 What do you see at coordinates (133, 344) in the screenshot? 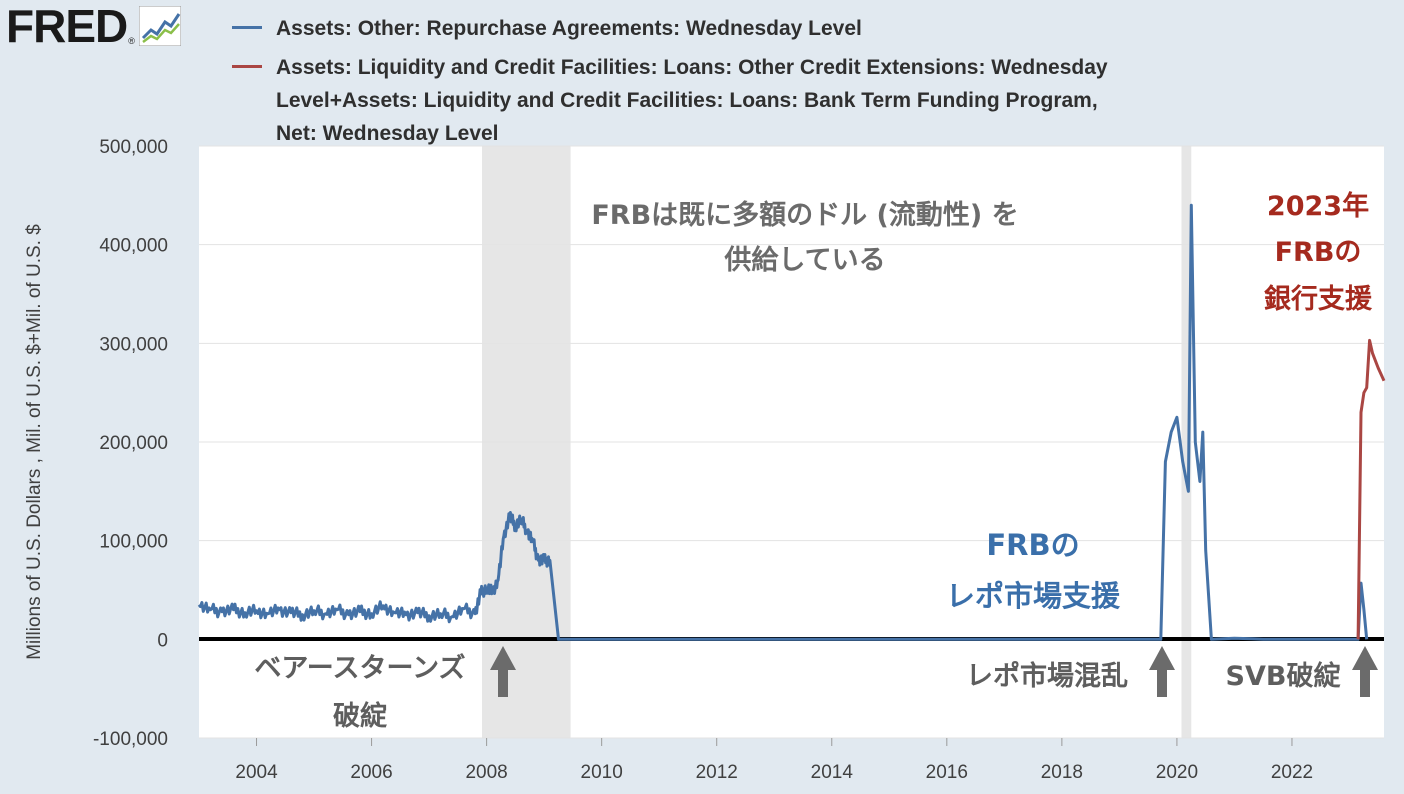
I see `y-tick-label: 300,000` at bounding box center [133, 344].